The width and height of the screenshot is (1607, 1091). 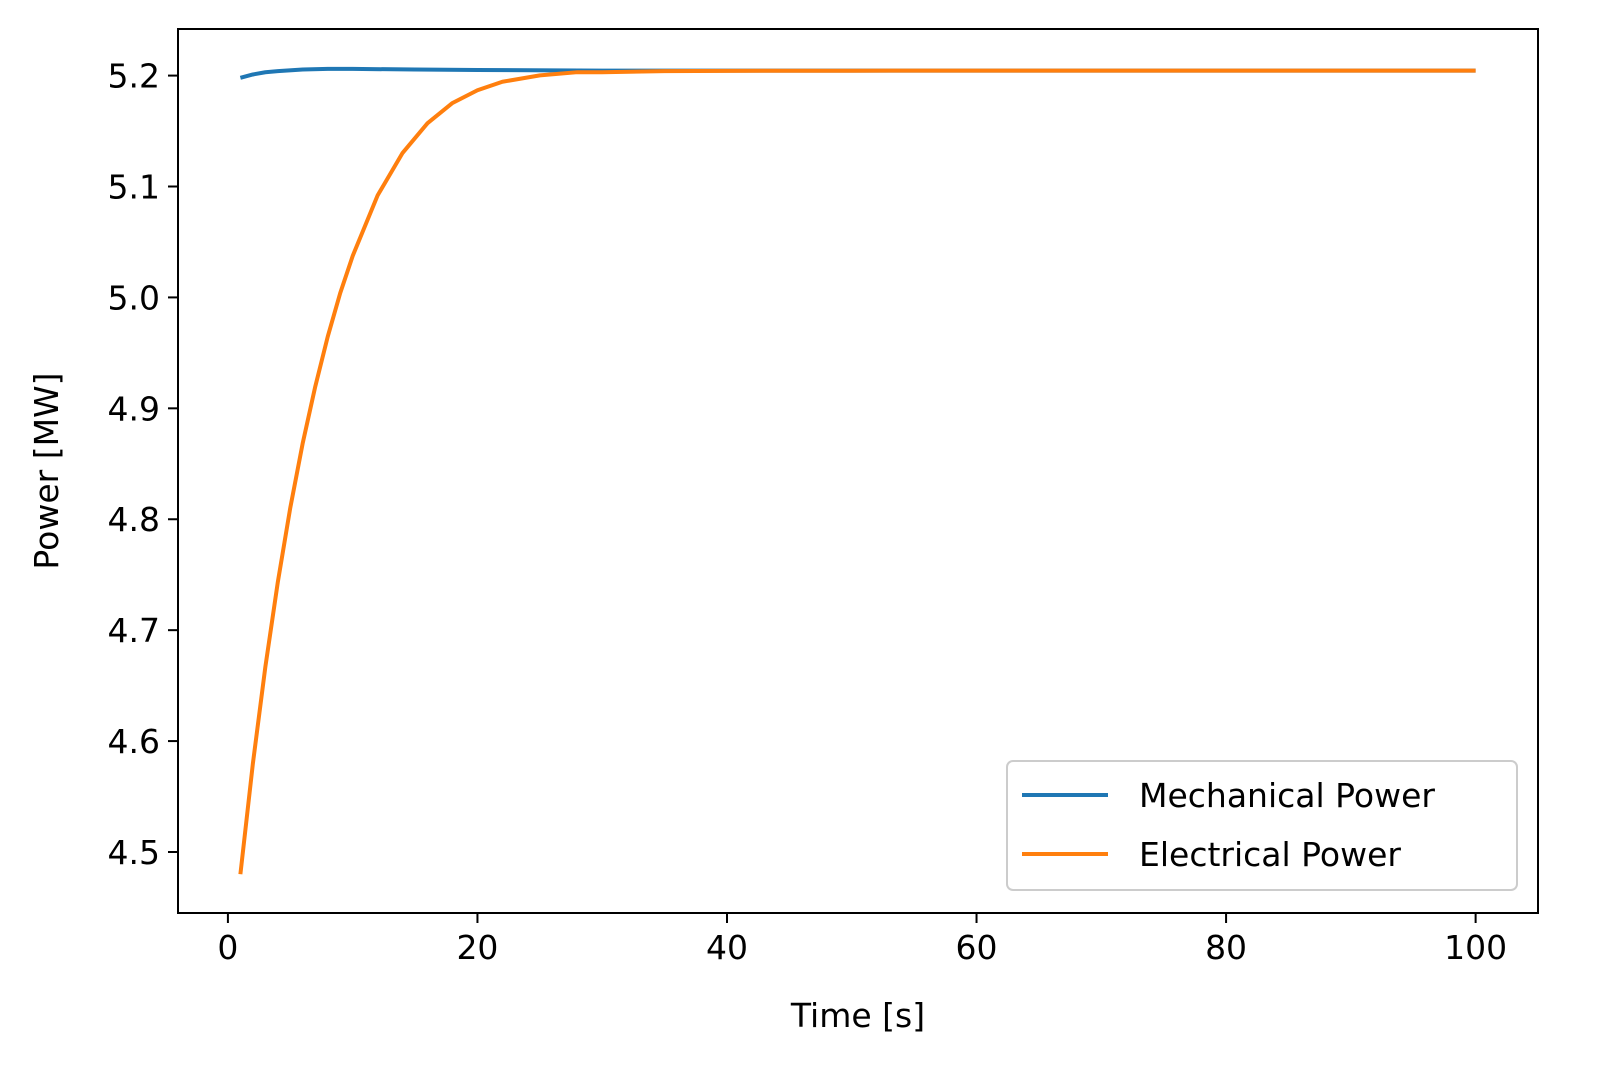 I want to click on y-tick-label: 5.1, so click(x=134, y=187).